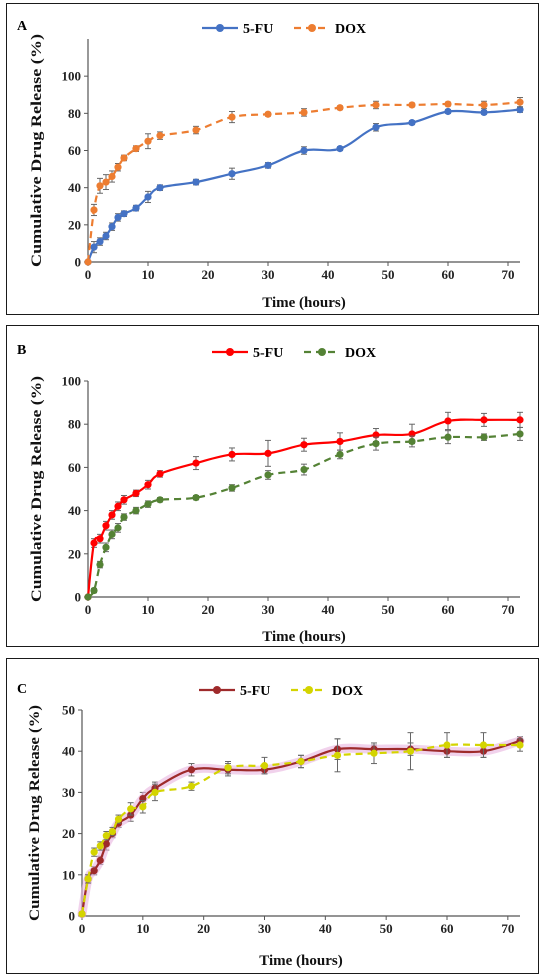  What do you see at coordinates (360, 353) in the screenshot?
I see `legend-label: DOX` at bounding box center [360, 353].